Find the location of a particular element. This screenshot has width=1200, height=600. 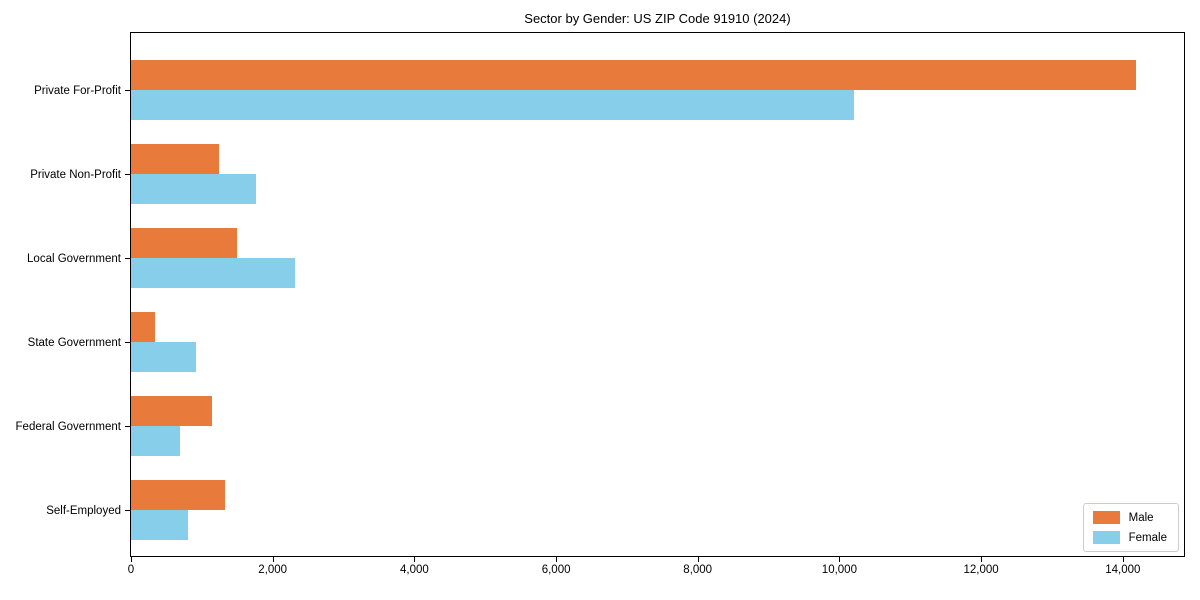

bar-male-federal-government is located at coordinates (171, 411).